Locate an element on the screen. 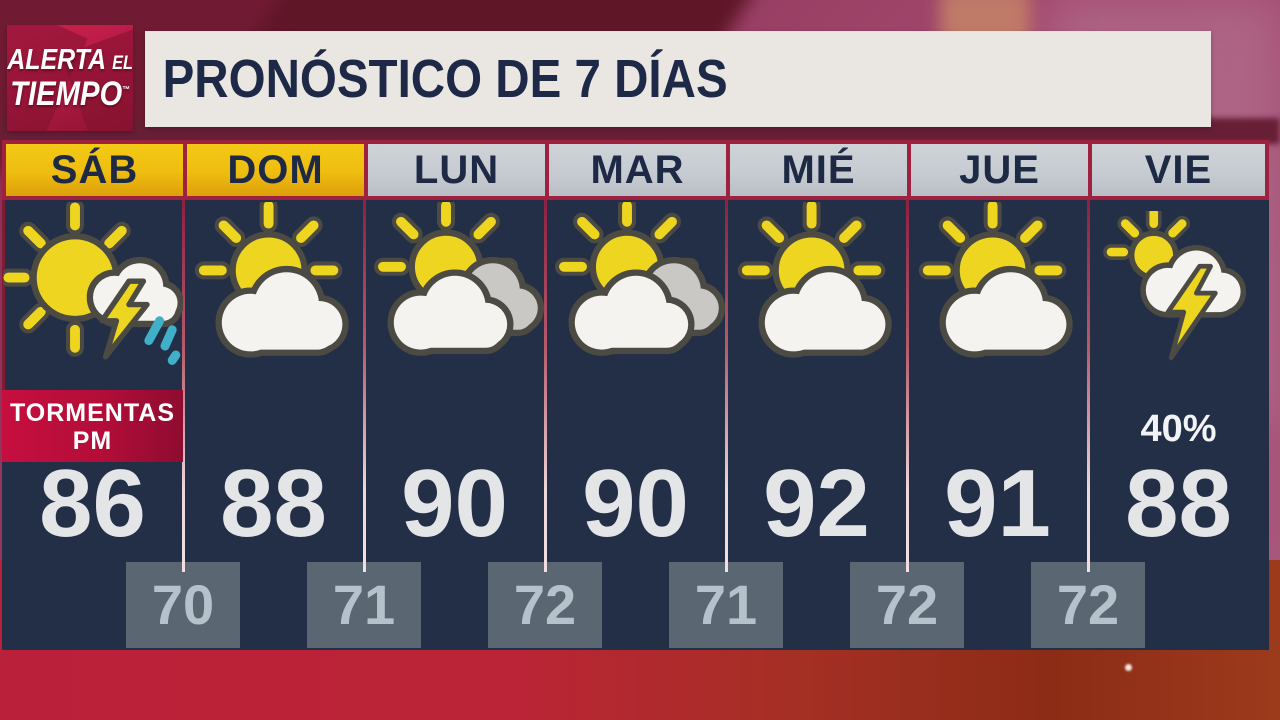 This screenshot has width=1280, height=720. page-title: PRONÓSTICO DE 7 DÍAS is located at coordinates (445, 79).